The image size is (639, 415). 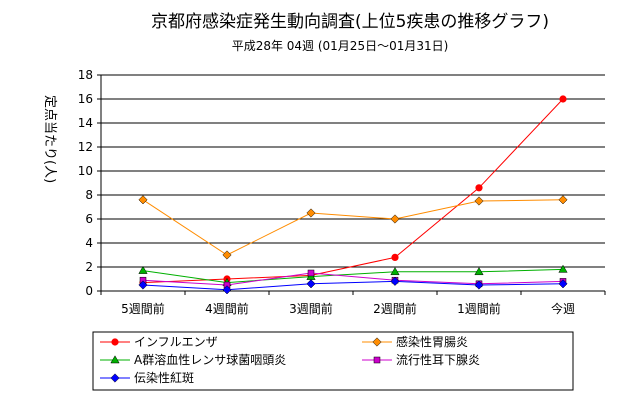 I want to click on y-tick-label: 14, so click(x=85, y=123).